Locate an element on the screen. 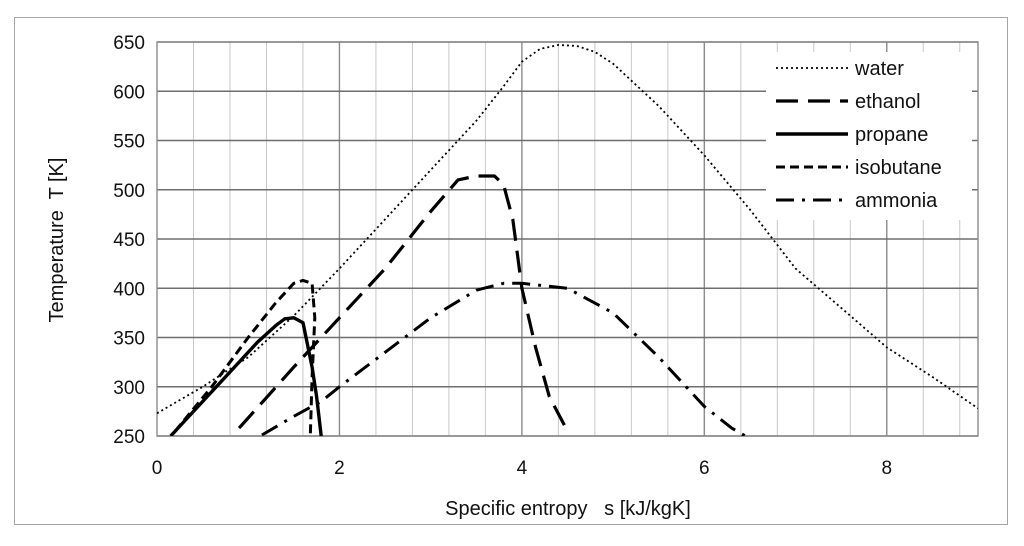 Image resolution: width=1024 pixels, height=546 pixels. y-tick-label: 450 is located at coordinates (129, 240).